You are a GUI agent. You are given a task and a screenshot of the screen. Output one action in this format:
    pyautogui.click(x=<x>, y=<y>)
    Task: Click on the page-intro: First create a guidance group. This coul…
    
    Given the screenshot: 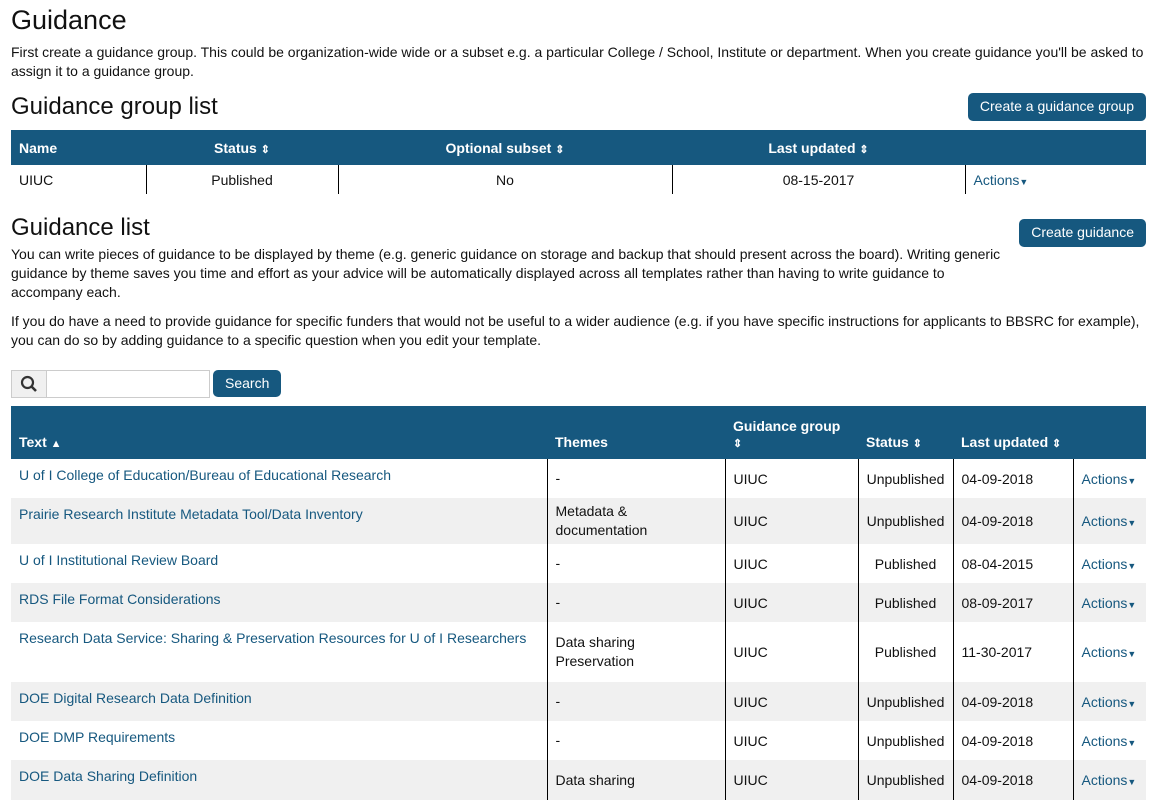 What is the action you would take?
    pyautogui.click(x=577, y=61)
    